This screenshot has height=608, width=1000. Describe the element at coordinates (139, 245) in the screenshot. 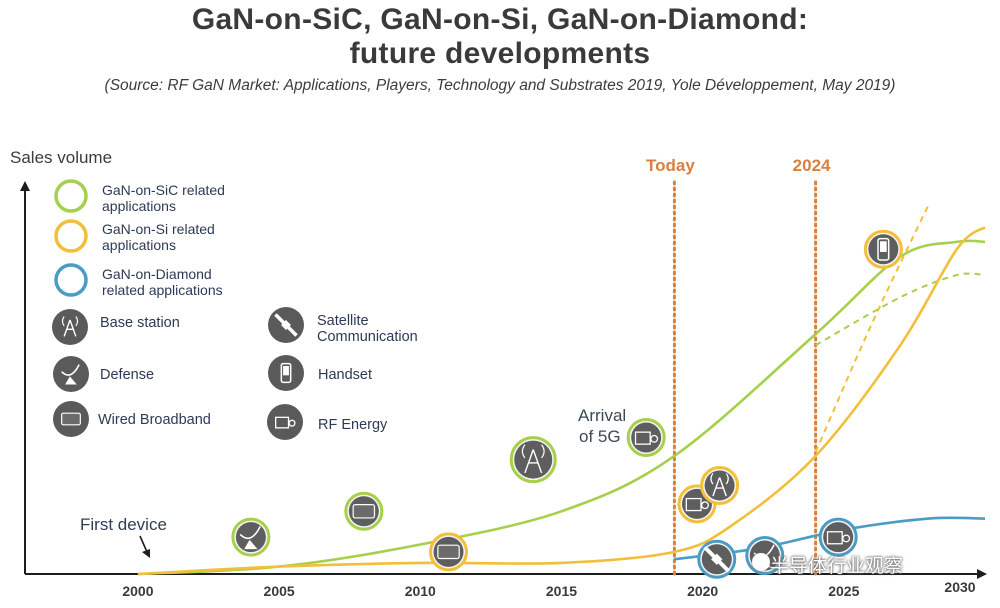

I see `legend-si-line2: applications` at that location.